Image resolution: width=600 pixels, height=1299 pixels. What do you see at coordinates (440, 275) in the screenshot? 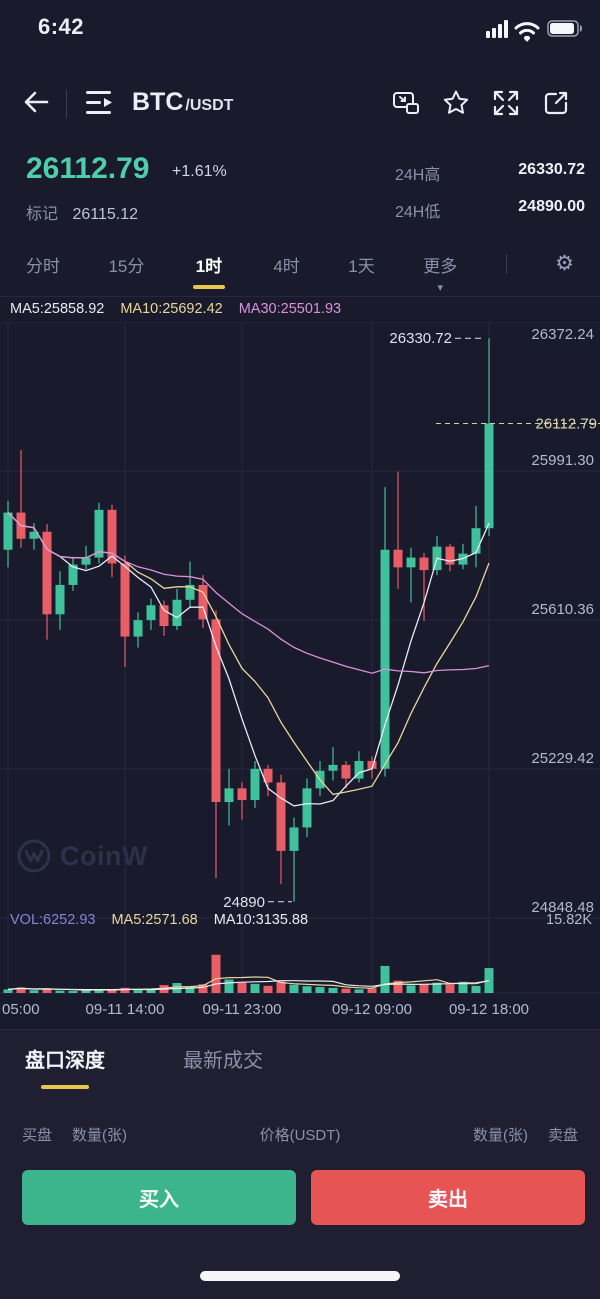
I see `more-timeframes-button: 更多 ▾` at bounding box center [440, 275].